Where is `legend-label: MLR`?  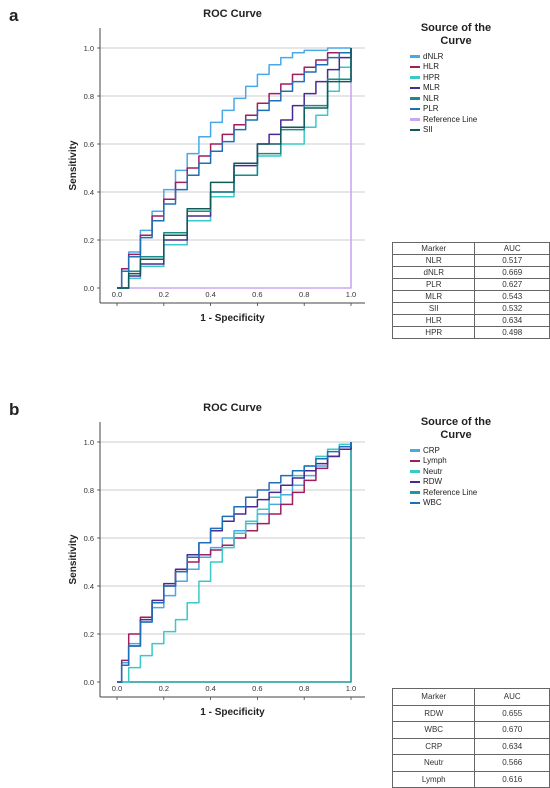
legend-label: MLR is located at coordinates (431, 88).